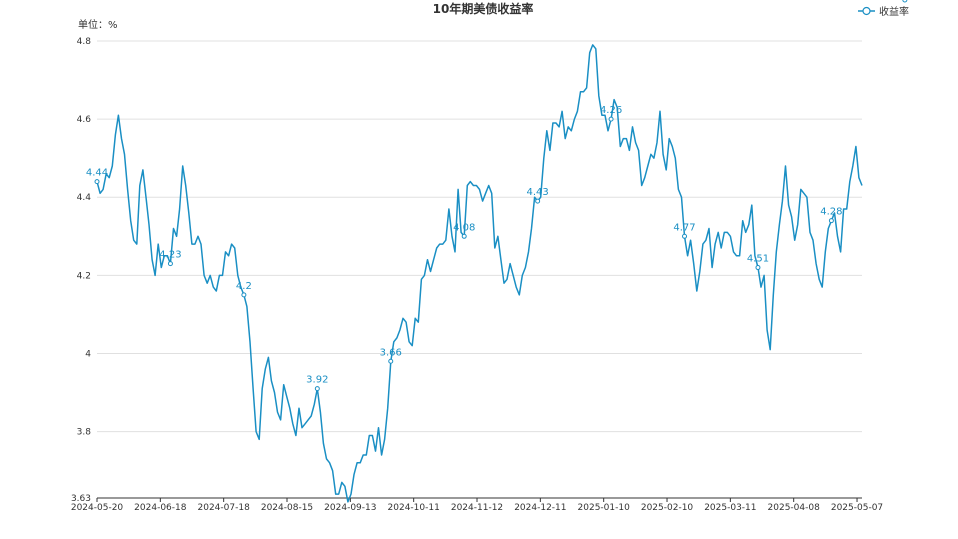 The height and width of the screenshot is (539, 958). Describe the element at coordinates (287, 508) in the screenshot. I see `x-tick-label: 2024-08-15` at that location.